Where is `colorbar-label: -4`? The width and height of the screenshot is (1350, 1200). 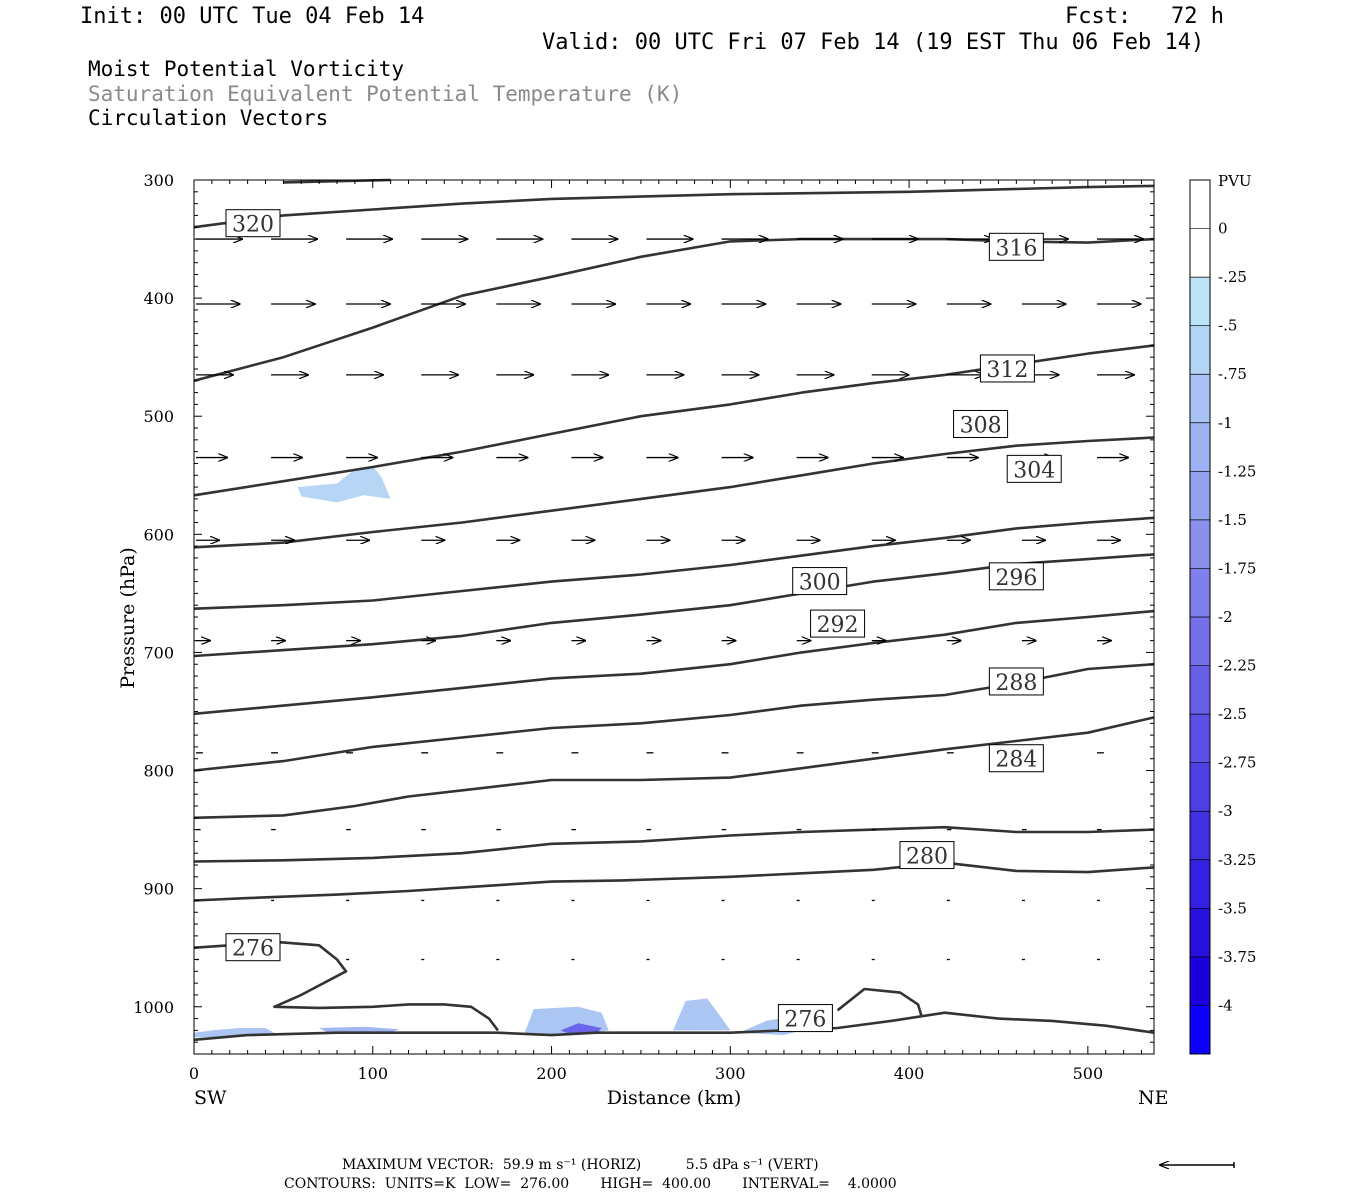
colorbar-label: -4 is located at coordinates (1225, 1005).